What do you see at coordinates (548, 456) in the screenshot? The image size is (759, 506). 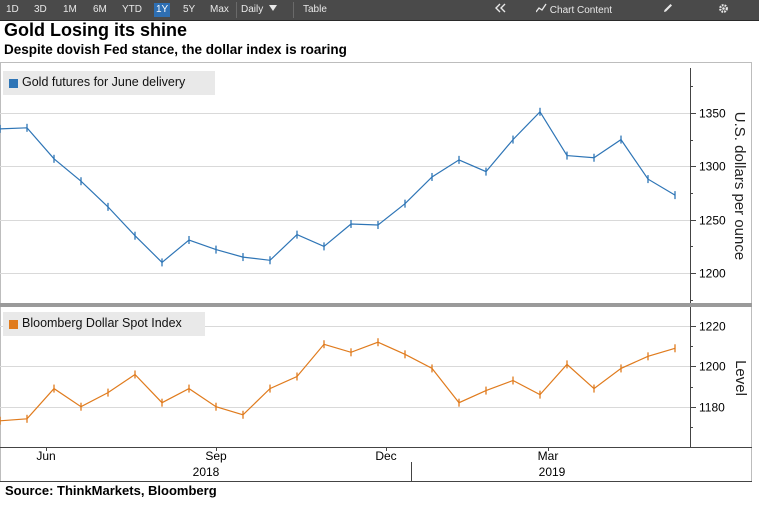 I see `x-tick-label-mar: Mar` at bounding box center [548, 456].